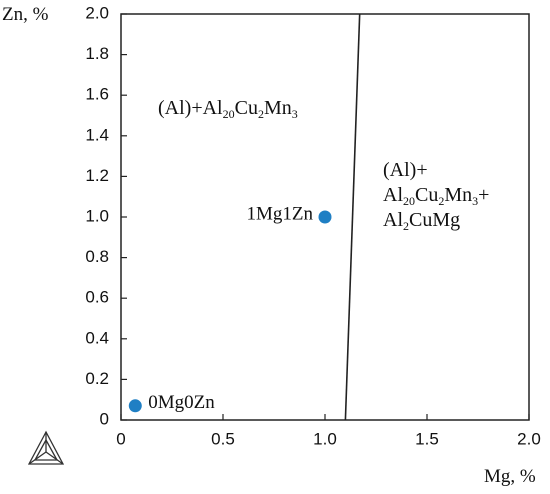 This screenshot has height=494, width=550. I want to click on y-tick-label: 1.2, so click(97, 175).